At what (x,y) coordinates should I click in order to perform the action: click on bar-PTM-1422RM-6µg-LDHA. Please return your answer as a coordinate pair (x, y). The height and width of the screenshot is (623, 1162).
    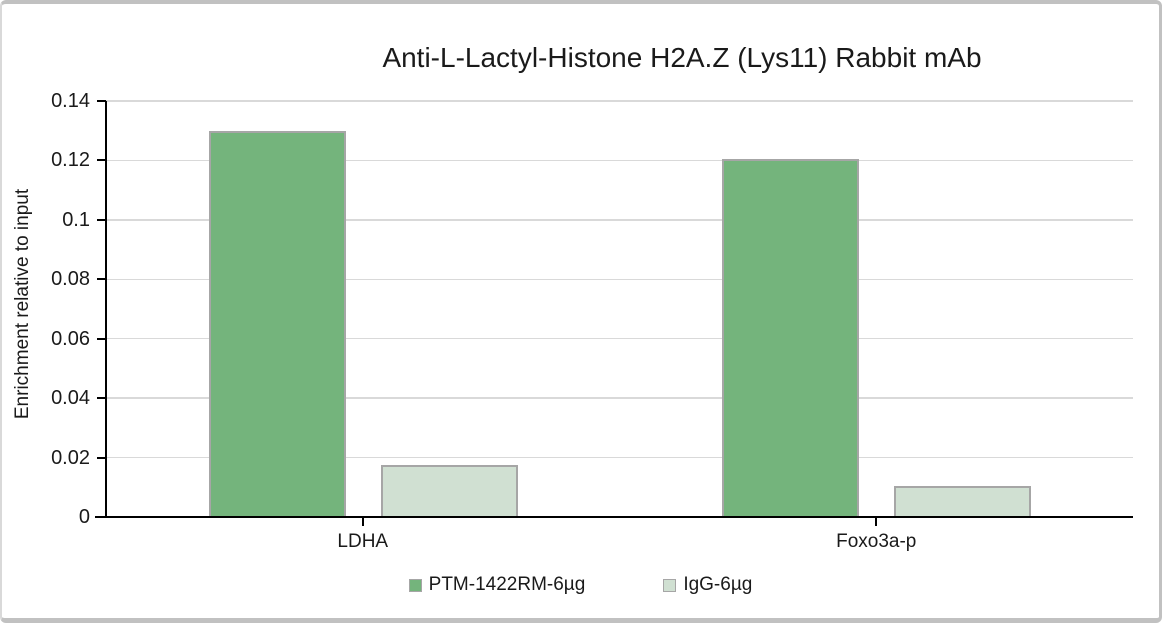
    Looking at the image, I should click on (277, 323).